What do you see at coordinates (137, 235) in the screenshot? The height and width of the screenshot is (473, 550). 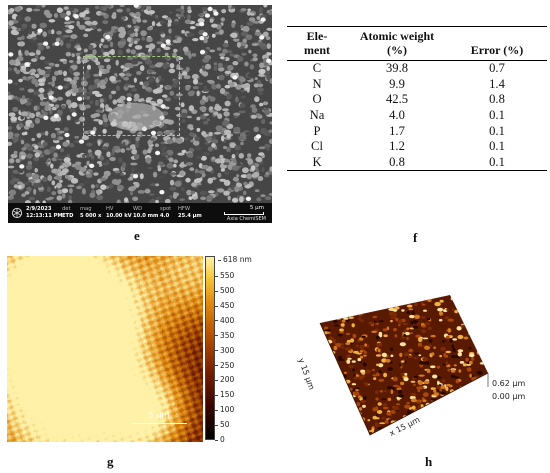 I see `panel-label-e: e` at bounding box center [137, 235].